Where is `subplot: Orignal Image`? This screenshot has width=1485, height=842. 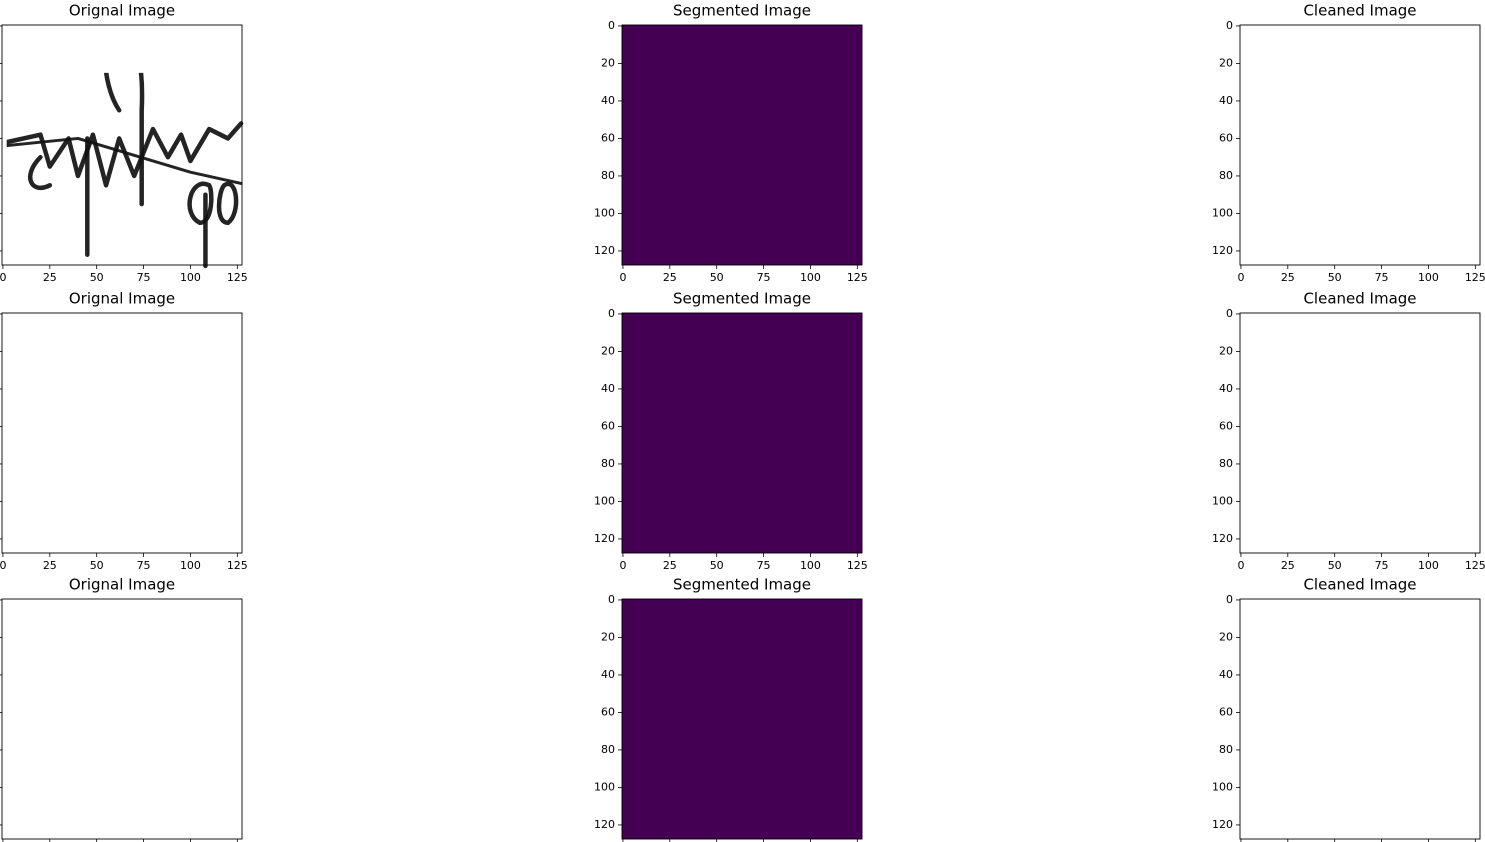 subplot: Orignal Image is located at coordinates (121, 709).